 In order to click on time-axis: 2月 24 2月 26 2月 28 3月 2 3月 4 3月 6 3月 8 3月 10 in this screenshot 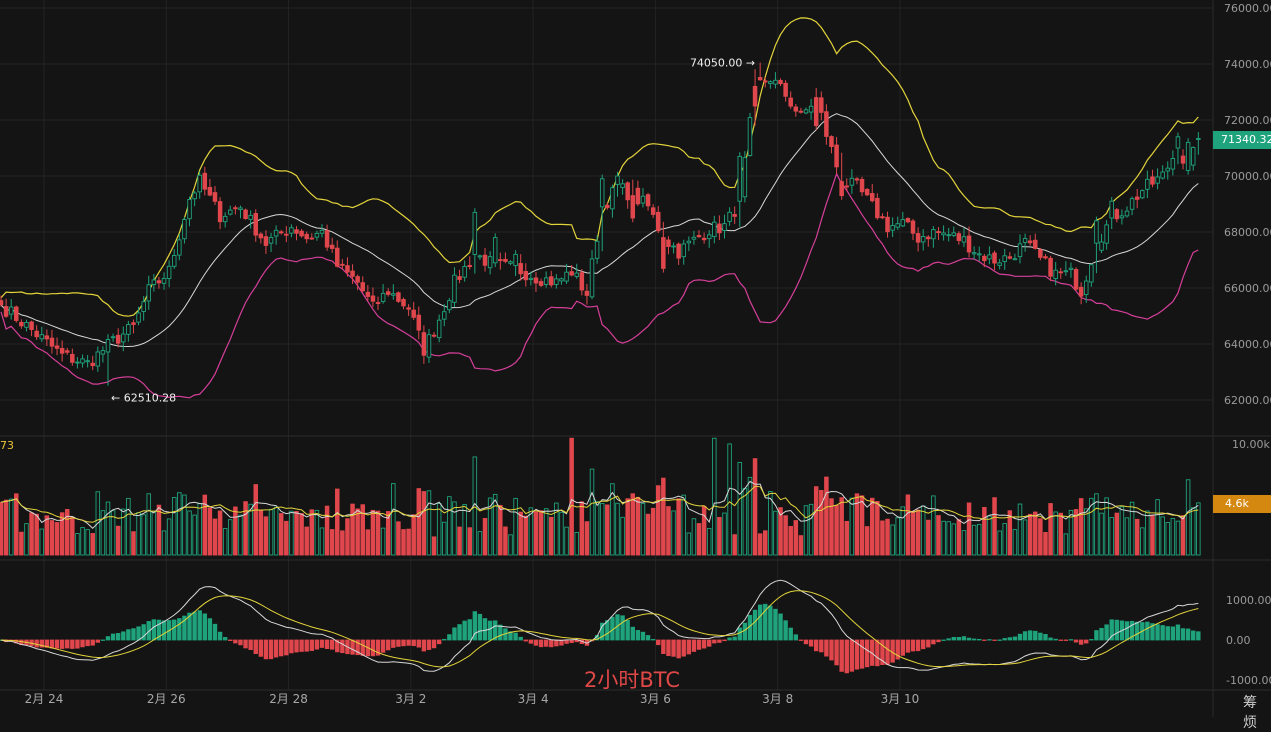, I will do `click(472, 699)`.